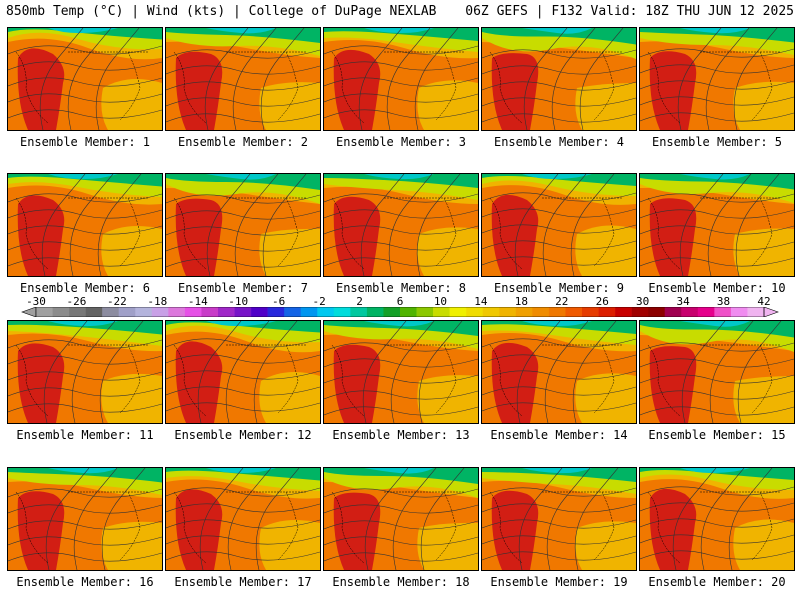  What do you see at coordinates (401, 435) in the screenshot?
I see `member-caption: Ensemble Member: 13` at bounding box center [401, 435].